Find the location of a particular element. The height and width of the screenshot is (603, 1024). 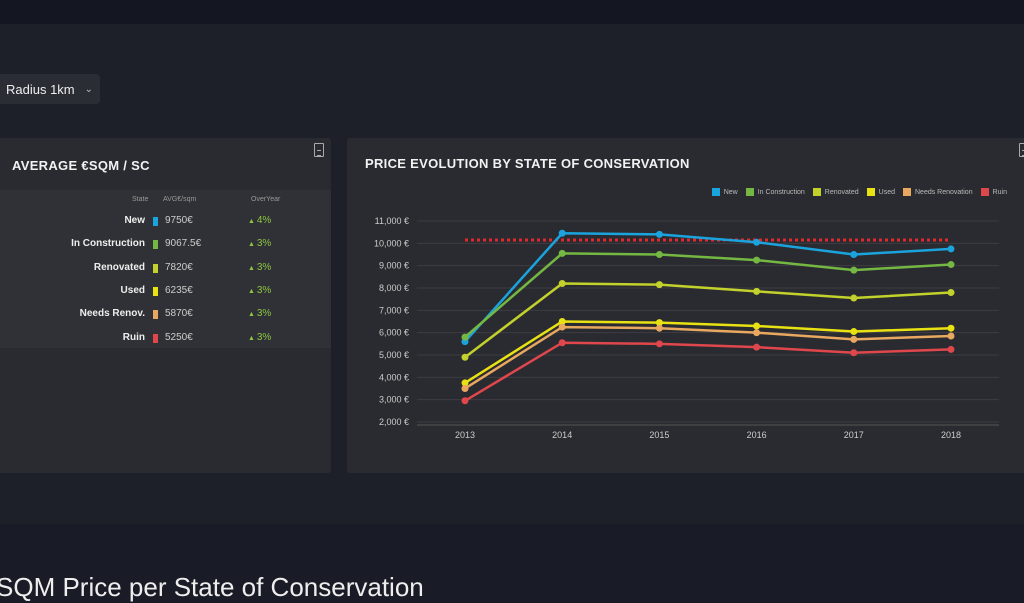

header-avg: AVG€/sqm is located at coordinates (180, 199).